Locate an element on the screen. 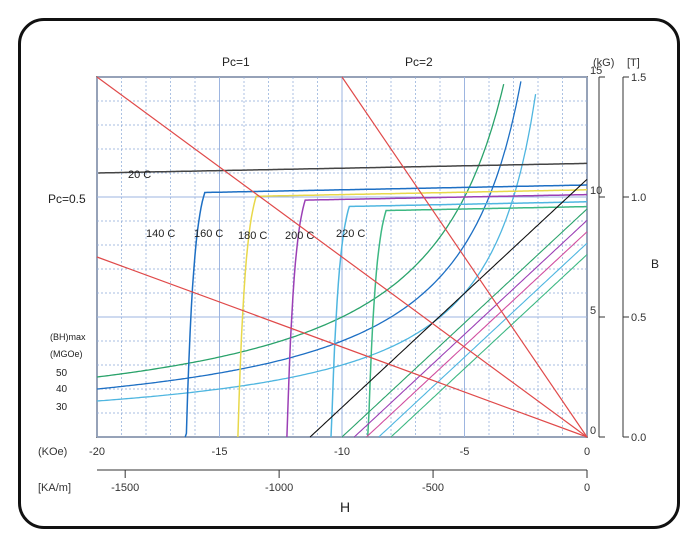 This screenshot has height=547, width=700. x-tick-koe: -10 is located at coordinates (342, 452).